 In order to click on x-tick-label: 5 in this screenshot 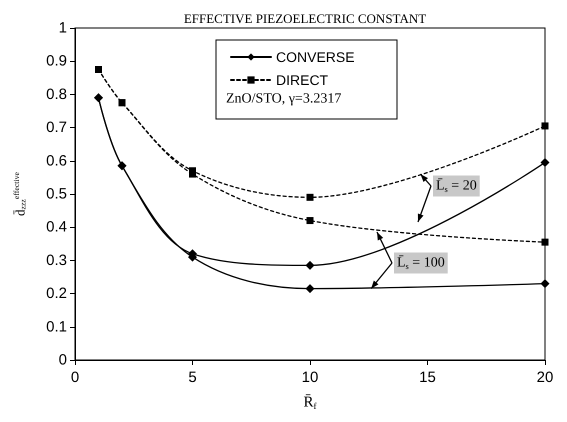, I will do `click(192, 377)`.